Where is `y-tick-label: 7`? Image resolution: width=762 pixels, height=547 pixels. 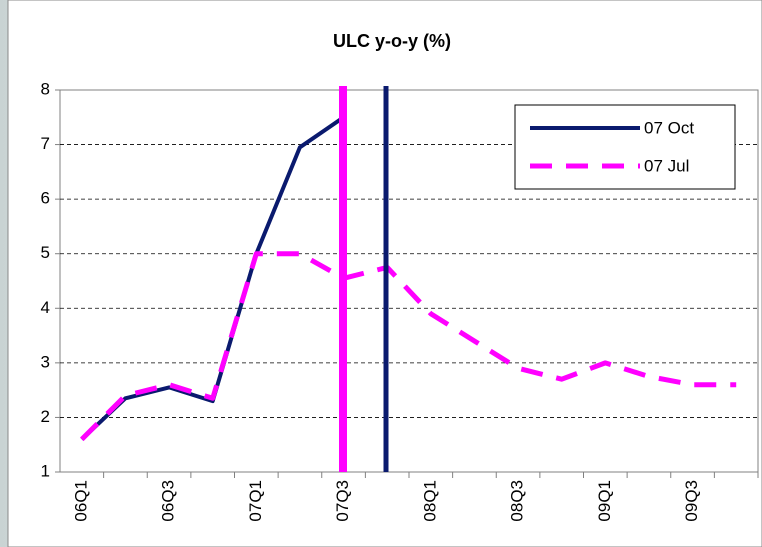
y-tick-label: 7 is located at coordinates (45, 143).